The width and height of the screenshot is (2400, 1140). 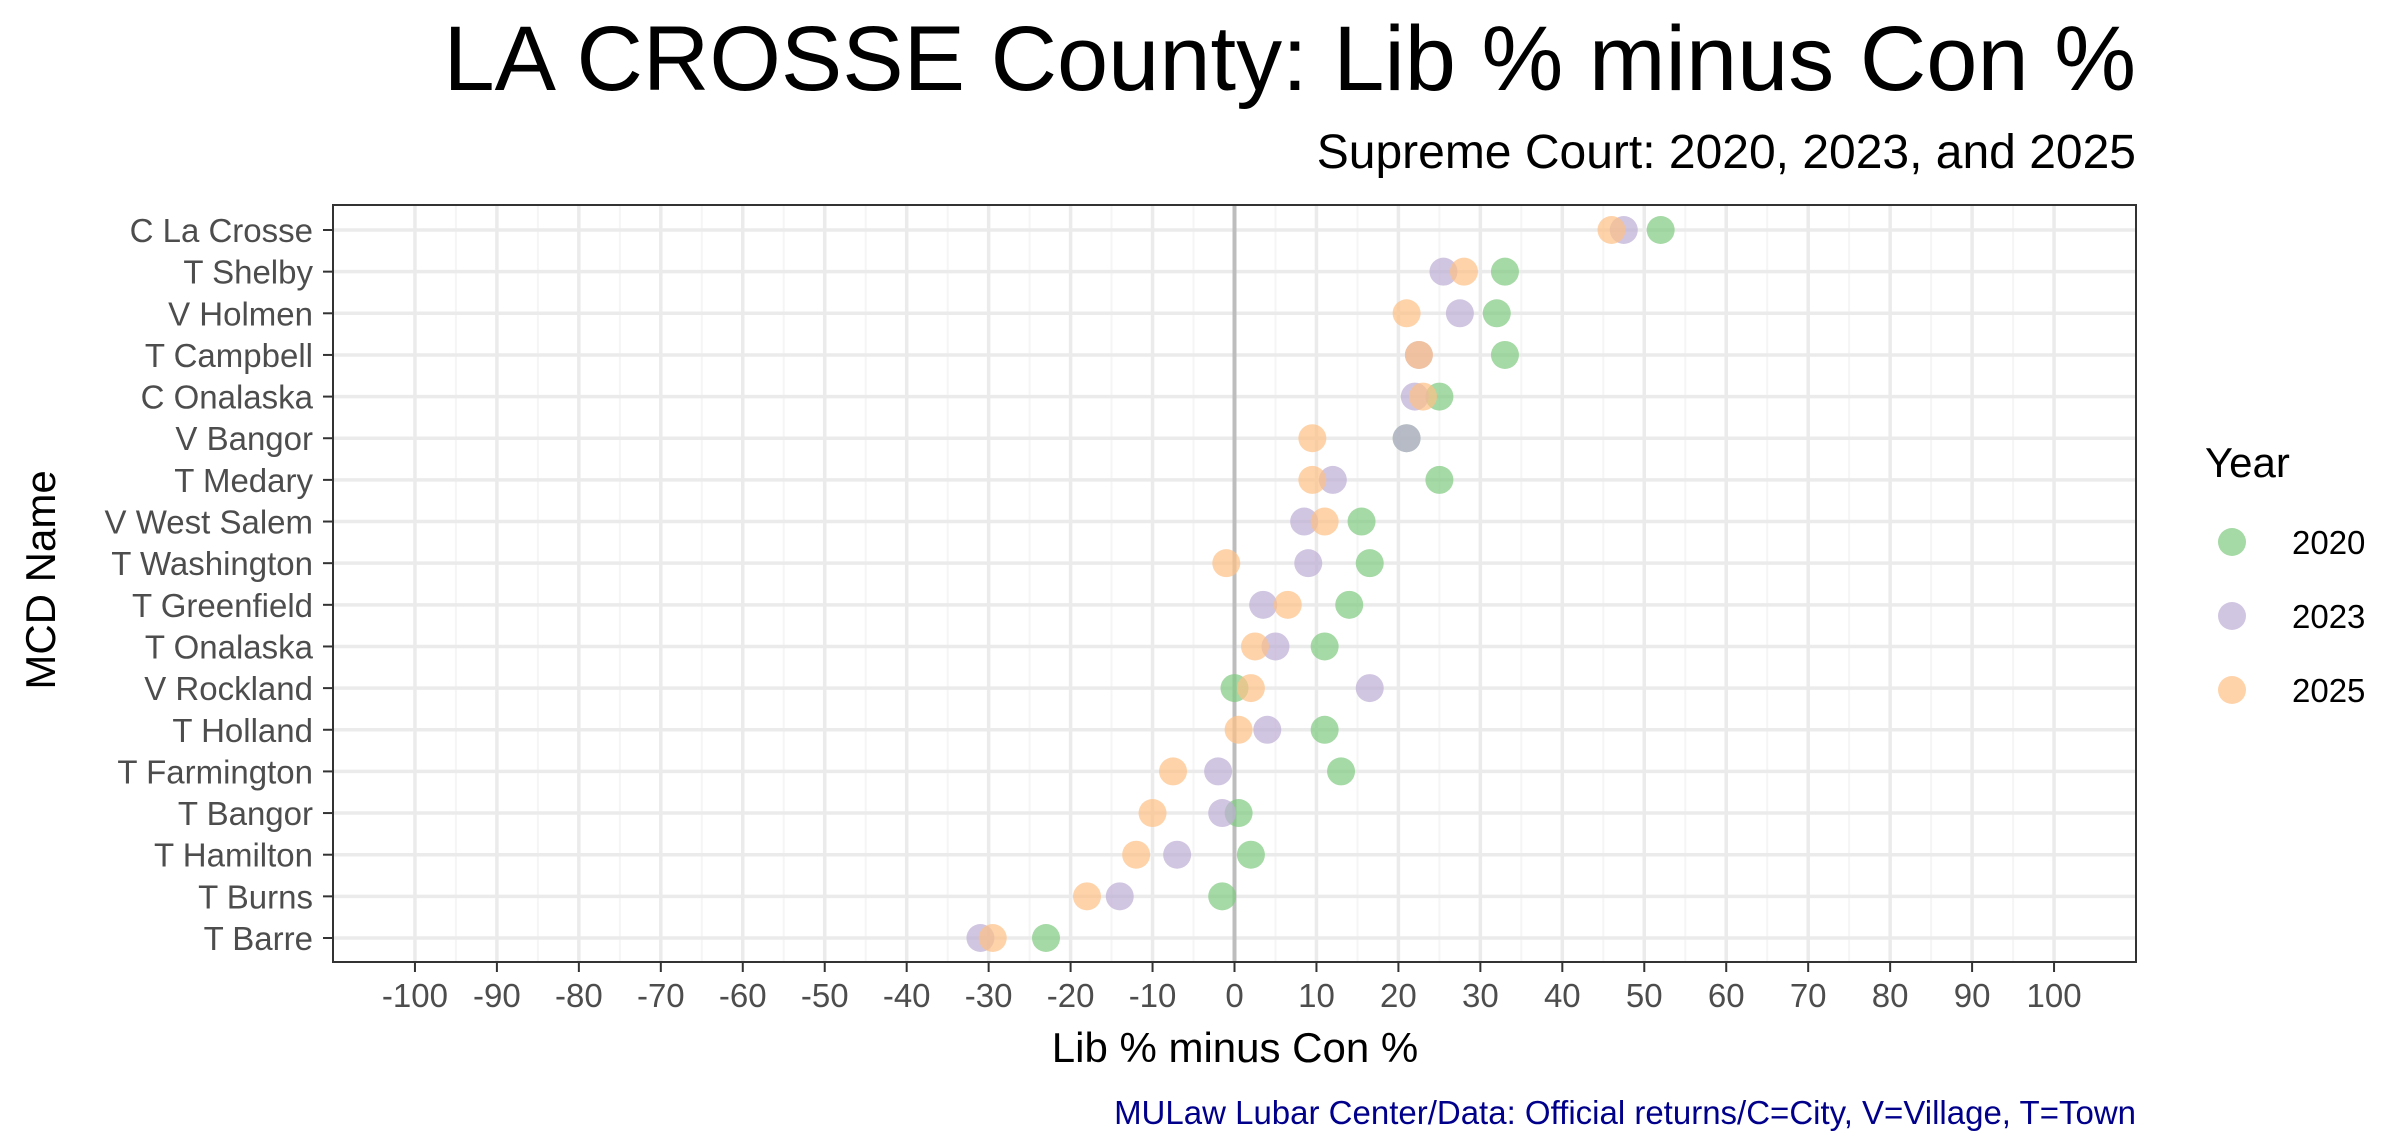 What do you see at coordinates (1119, 896) in the screenshot?
I see `point-2023-t-burns` at bounding box center [1119, 896].